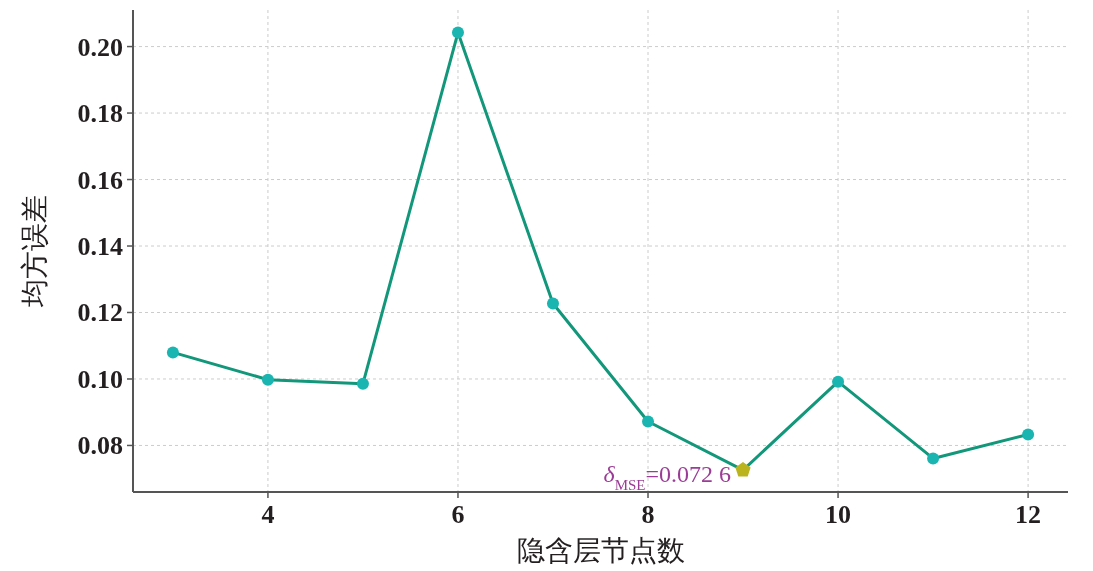 The image size is (1093, 571). I want to click on annotation: δ$_{MSE}$=0.072 6, so click(667, 477).